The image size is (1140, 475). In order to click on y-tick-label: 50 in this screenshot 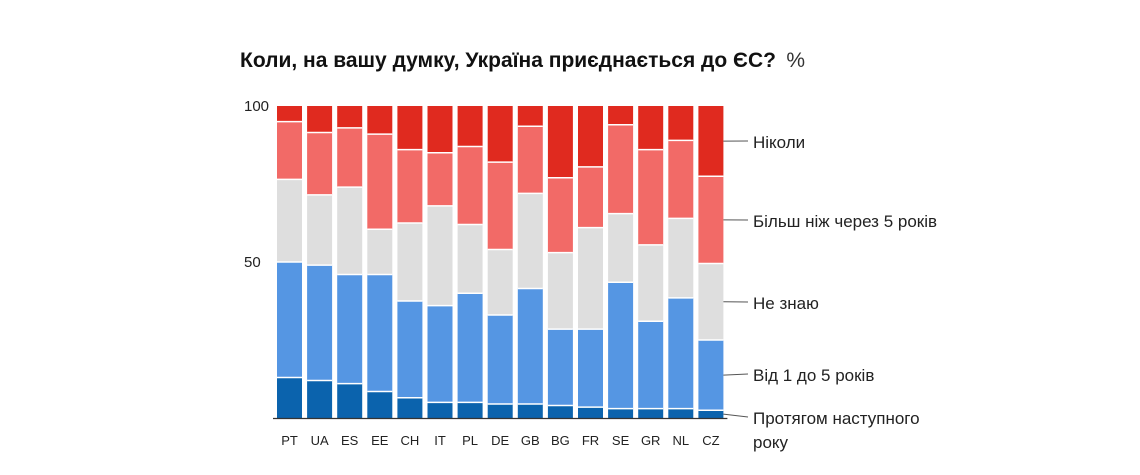, I will do `click(252, 262)`.